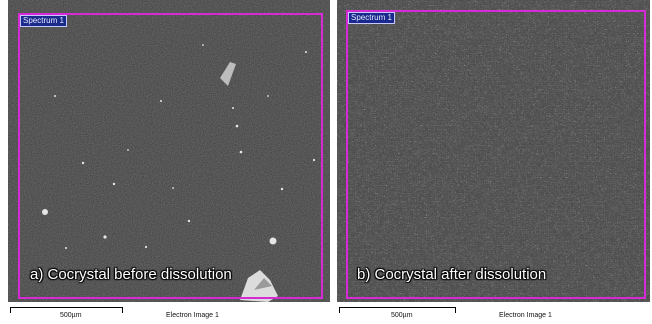 The width and height of the screenshot is (652, 324). I want to click on image-footer-a: 500µm Electron Image 1, so click(169, 314).